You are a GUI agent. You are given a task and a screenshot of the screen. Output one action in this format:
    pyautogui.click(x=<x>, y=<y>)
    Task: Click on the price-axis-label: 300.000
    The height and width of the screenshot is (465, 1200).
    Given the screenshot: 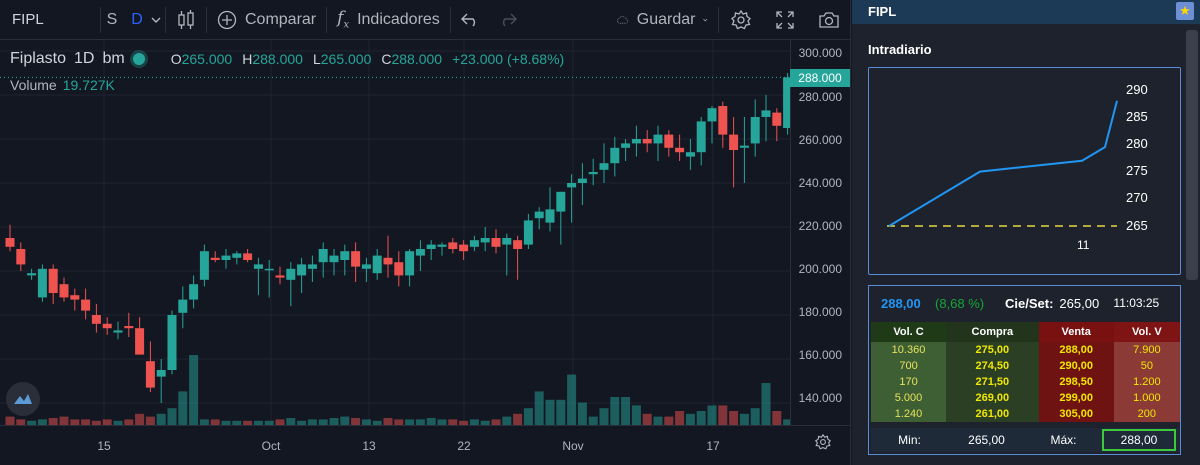 What is the action you would take?
    pyautogui.click(x=820, y=53)
    